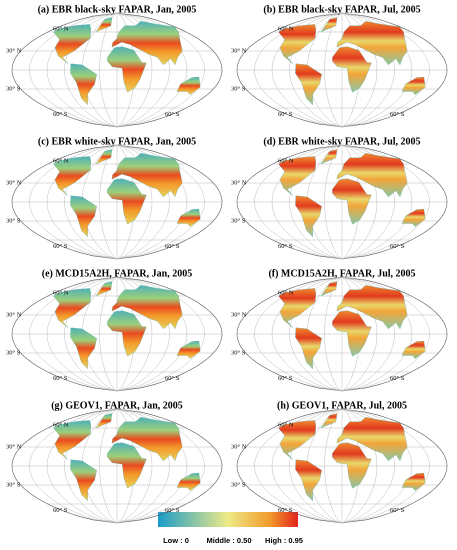  Describe the element at coordinates (284, 540) in the screenshot. I see `colorbar-high: High : 0.95` at that location.